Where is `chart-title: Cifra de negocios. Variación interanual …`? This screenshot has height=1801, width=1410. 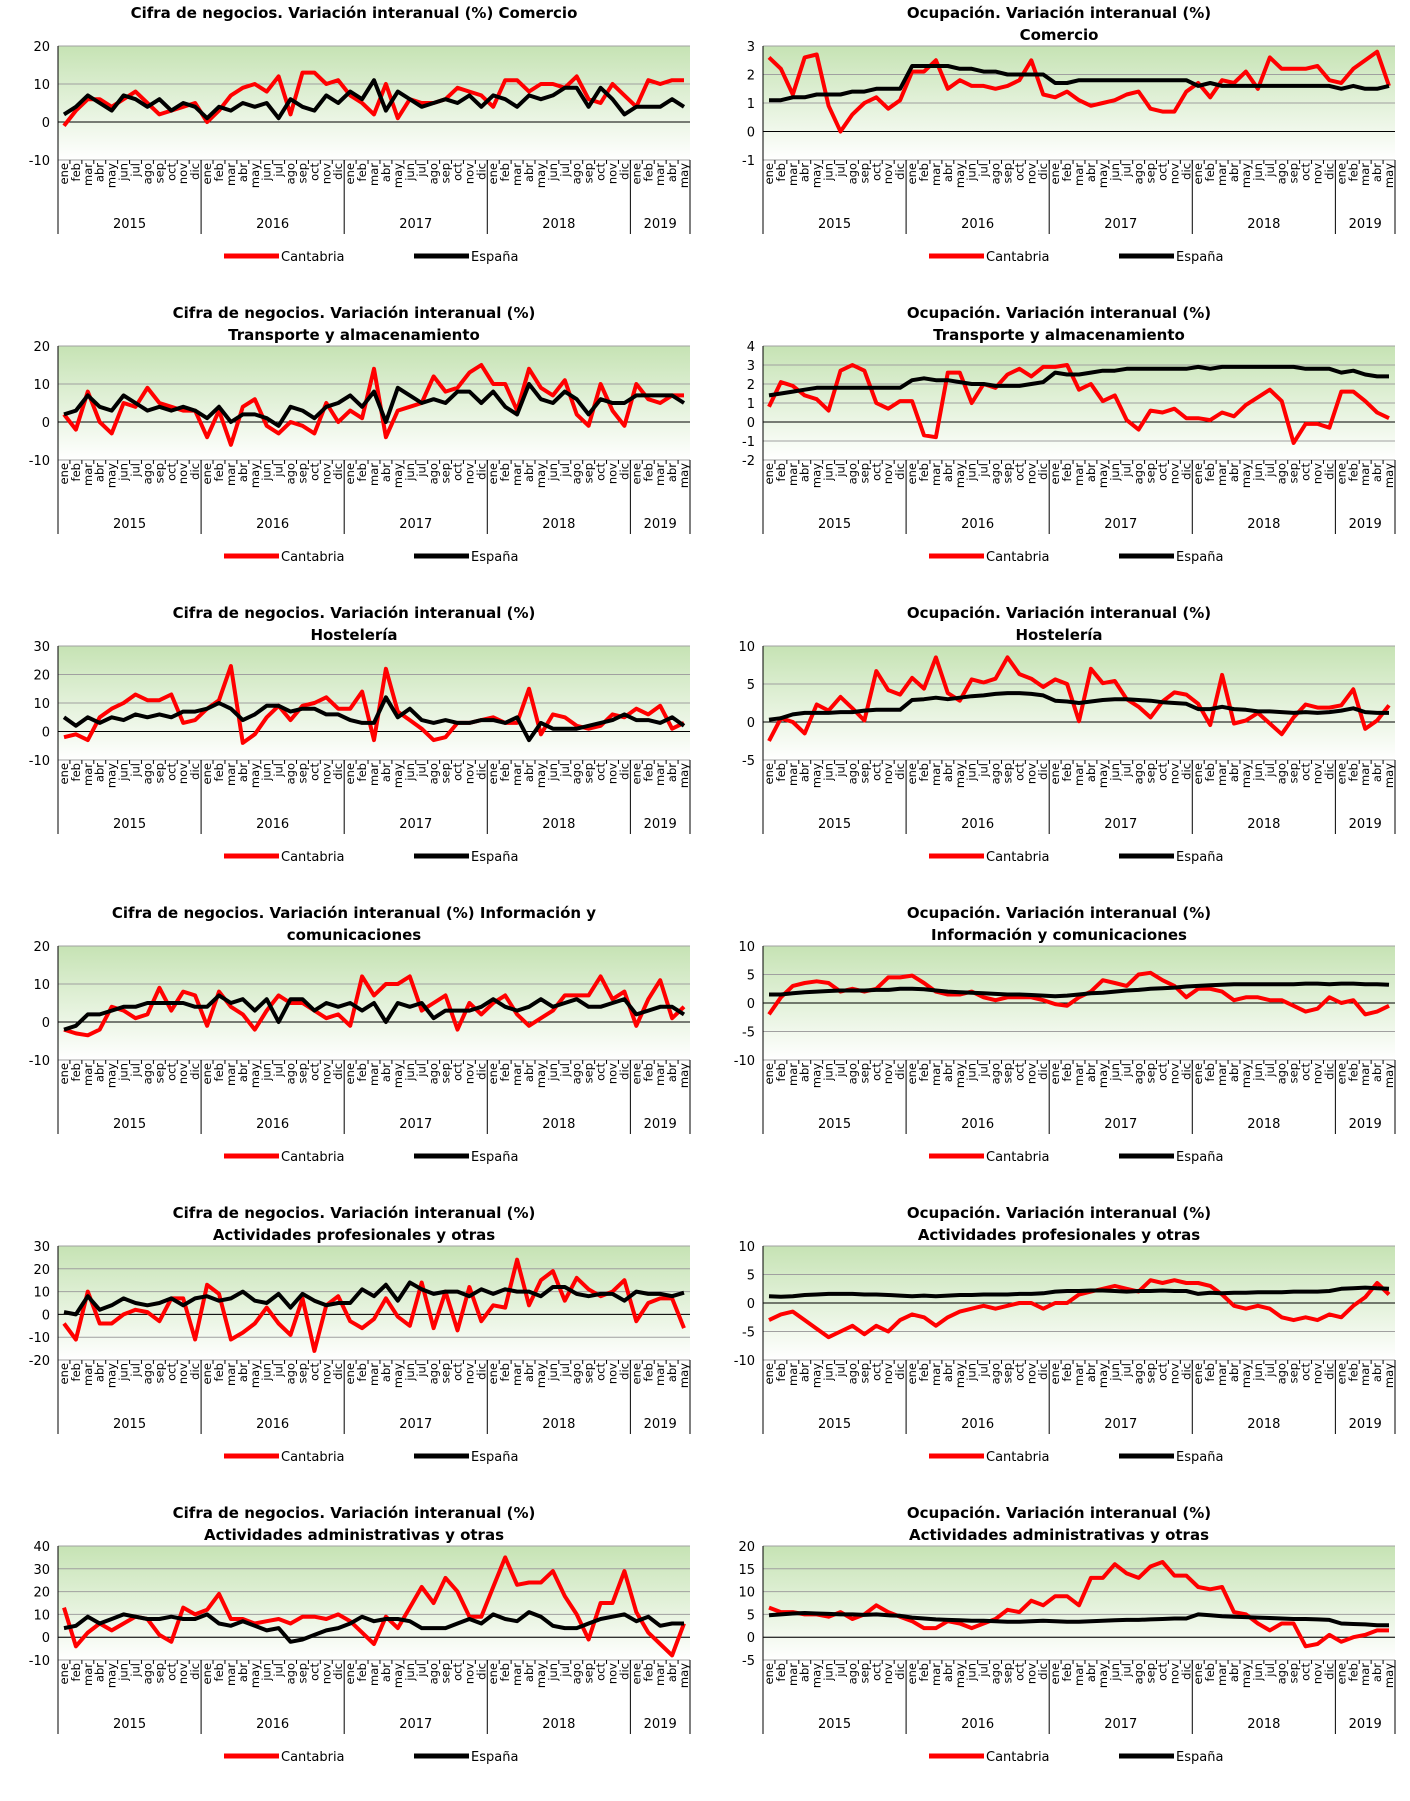 chart-title: Cifra de negocios. Variación interanual … is located at coordinates (354, 313).